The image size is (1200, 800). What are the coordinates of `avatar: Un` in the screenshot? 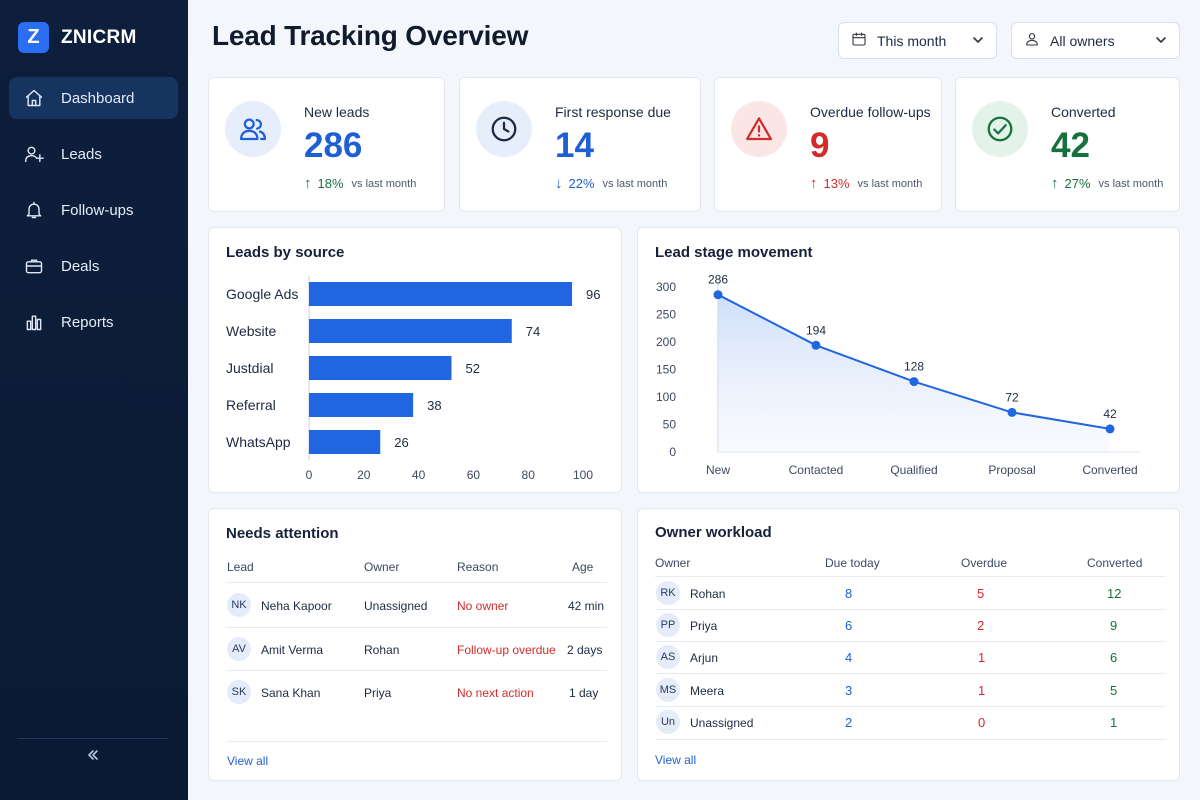 It's located at (668, 722).